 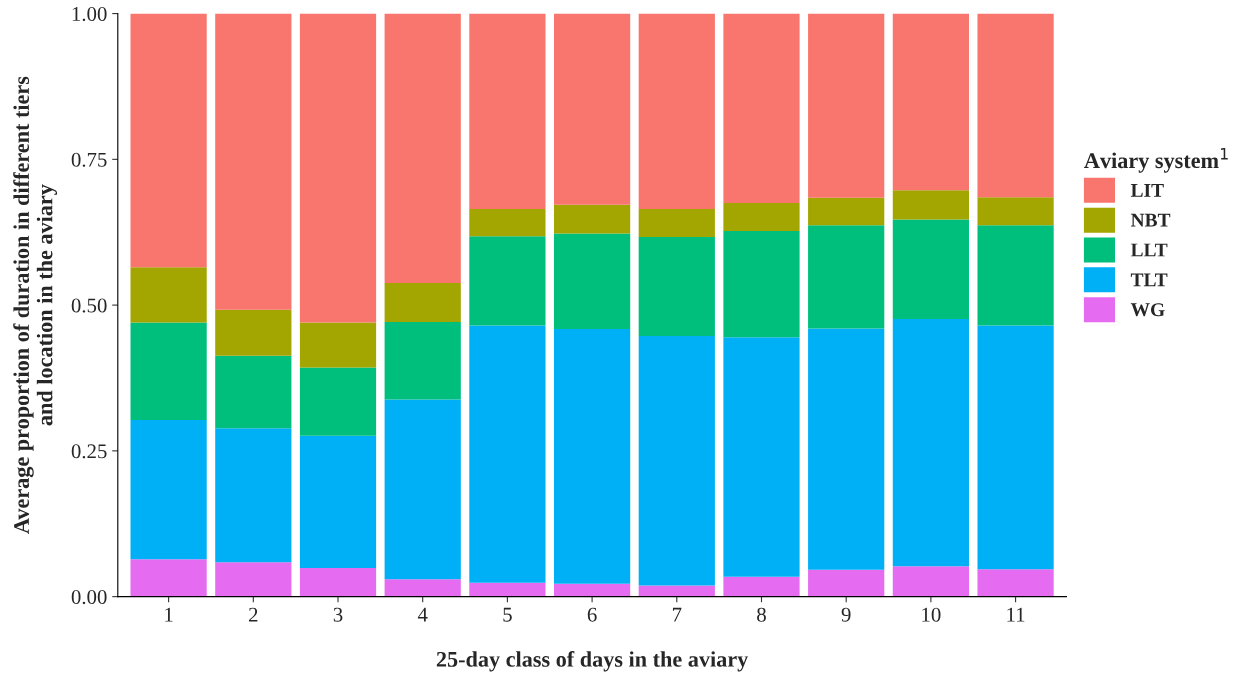 I want to click on legend-label: TLT, so click(x=1149, y=280).